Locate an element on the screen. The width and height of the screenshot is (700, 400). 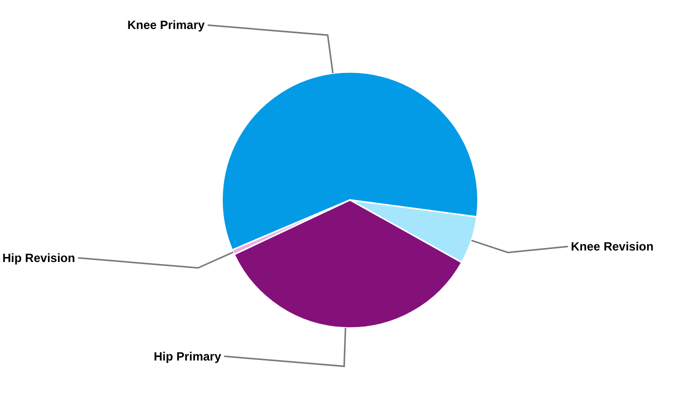
slice-label: Knee Revision is located at coordinates (612, 247).